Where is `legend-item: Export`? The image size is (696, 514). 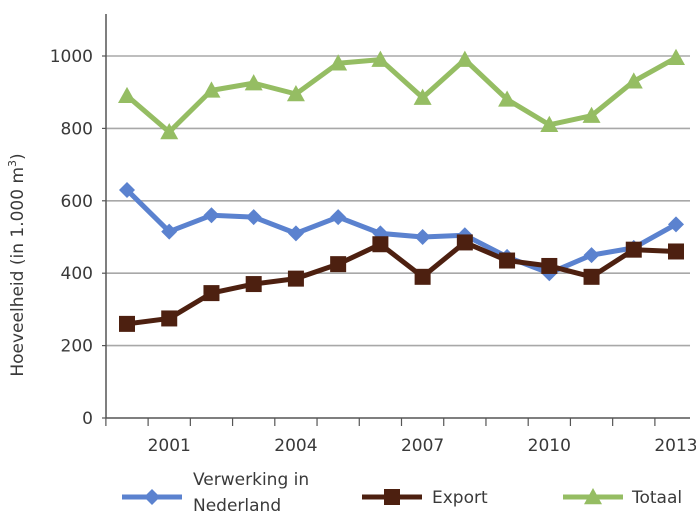
legend-item: Export is located at coordinates (425, 498).